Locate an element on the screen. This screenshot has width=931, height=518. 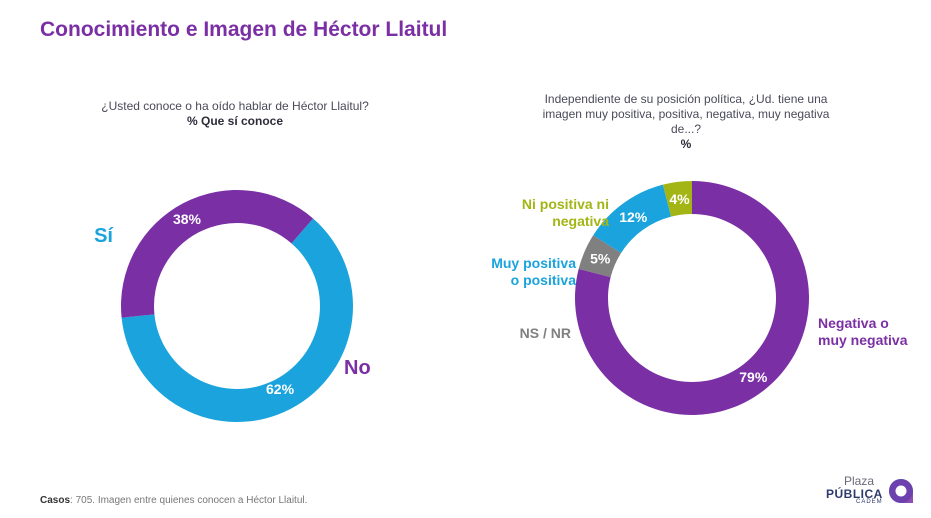
slice-no is located at coordinates (217, 254).